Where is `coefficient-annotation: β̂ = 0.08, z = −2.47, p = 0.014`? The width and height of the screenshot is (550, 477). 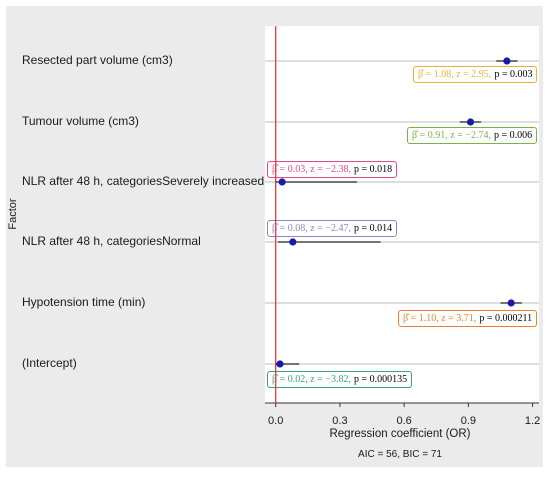
coefficient-annotation: β̂ = 0.08, z = −2.47, p = 0.014 is located at coordinates (332, 228).